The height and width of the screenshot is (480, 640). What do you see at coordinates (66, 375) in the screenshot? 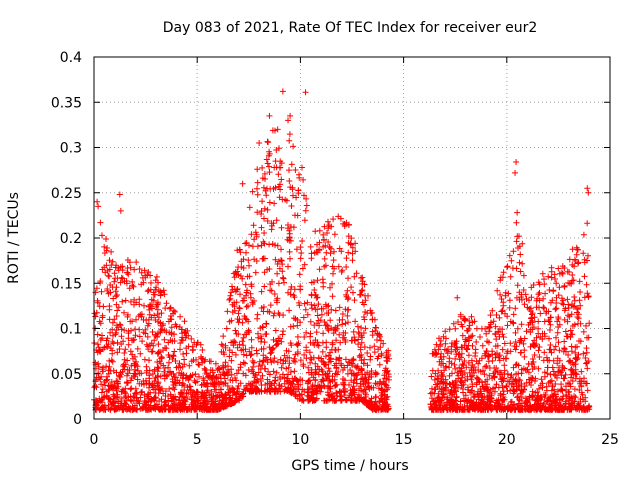
I see `y-tick-label: 0.05` at bounding box center [66, 375].